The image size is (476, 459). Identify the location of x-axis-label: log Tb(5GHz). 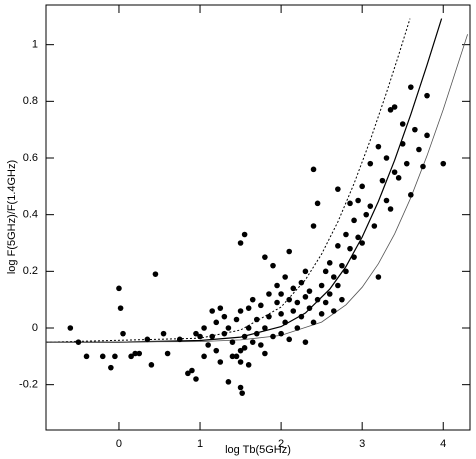
(258, 450).